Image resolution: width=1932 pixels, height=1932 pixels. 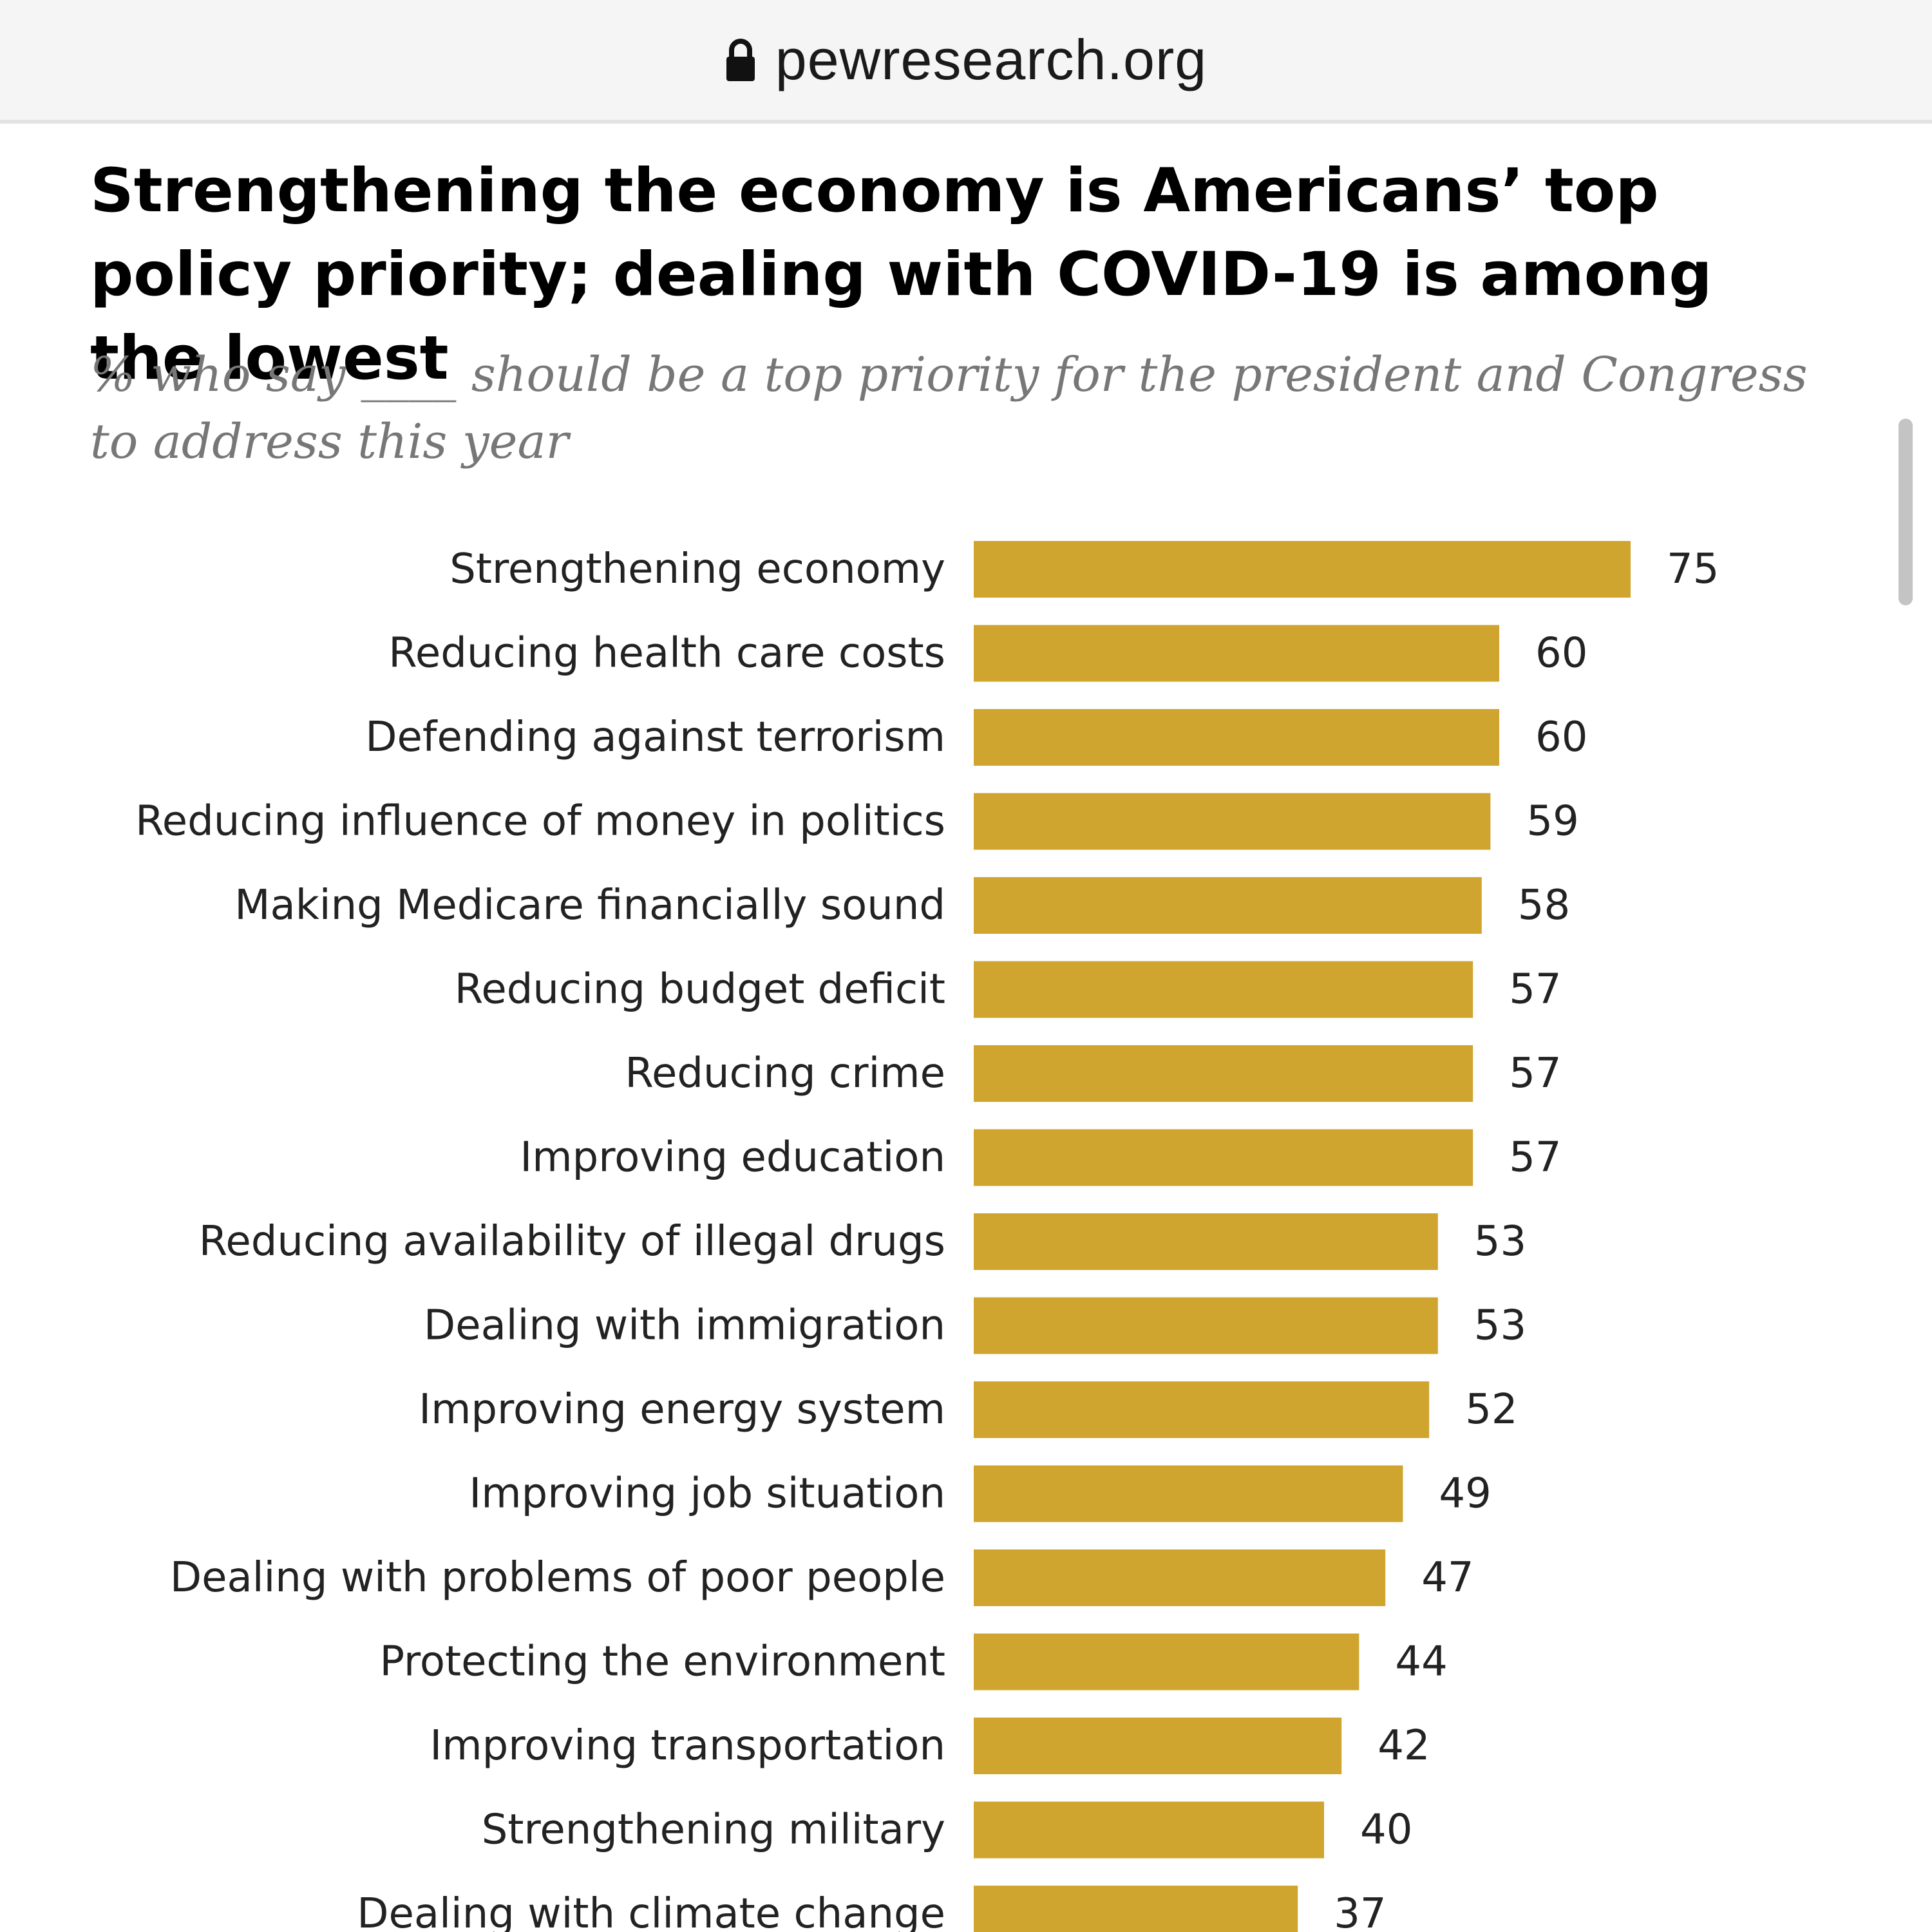 I want to click on bar-row: Strengthening military 40, so click(x=947, y=1830).